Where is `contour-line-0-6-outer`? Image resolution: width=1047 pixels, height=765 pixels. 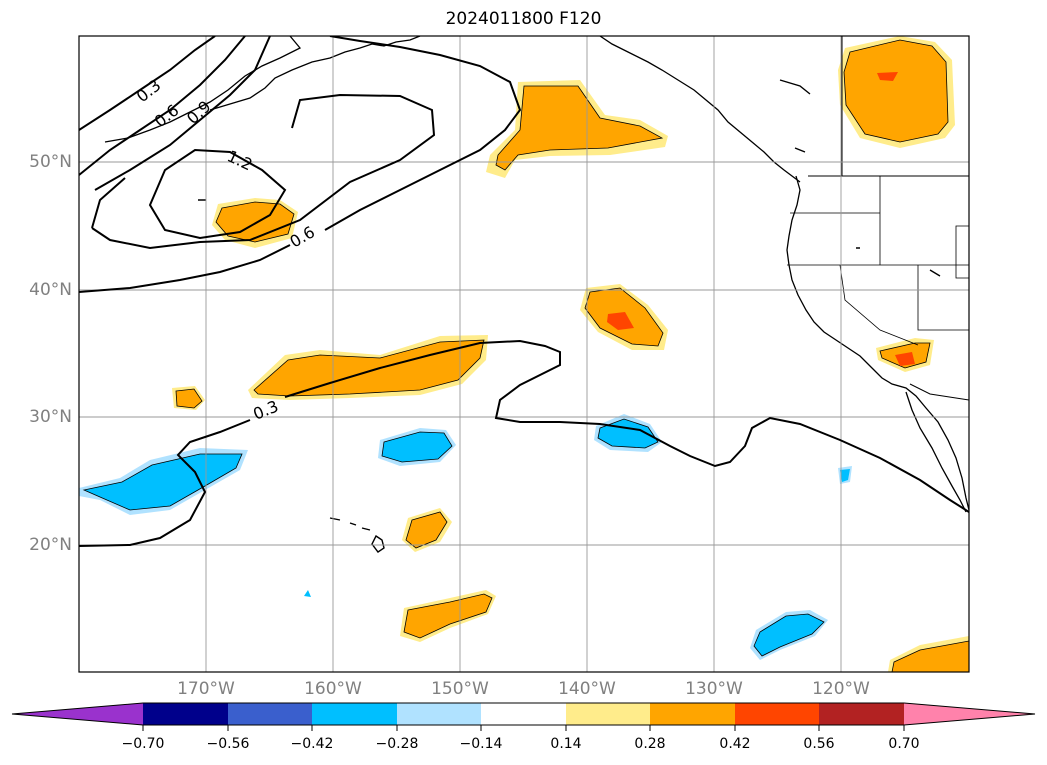
contour-line-0-6-outer is located at coordinates (300, 164).